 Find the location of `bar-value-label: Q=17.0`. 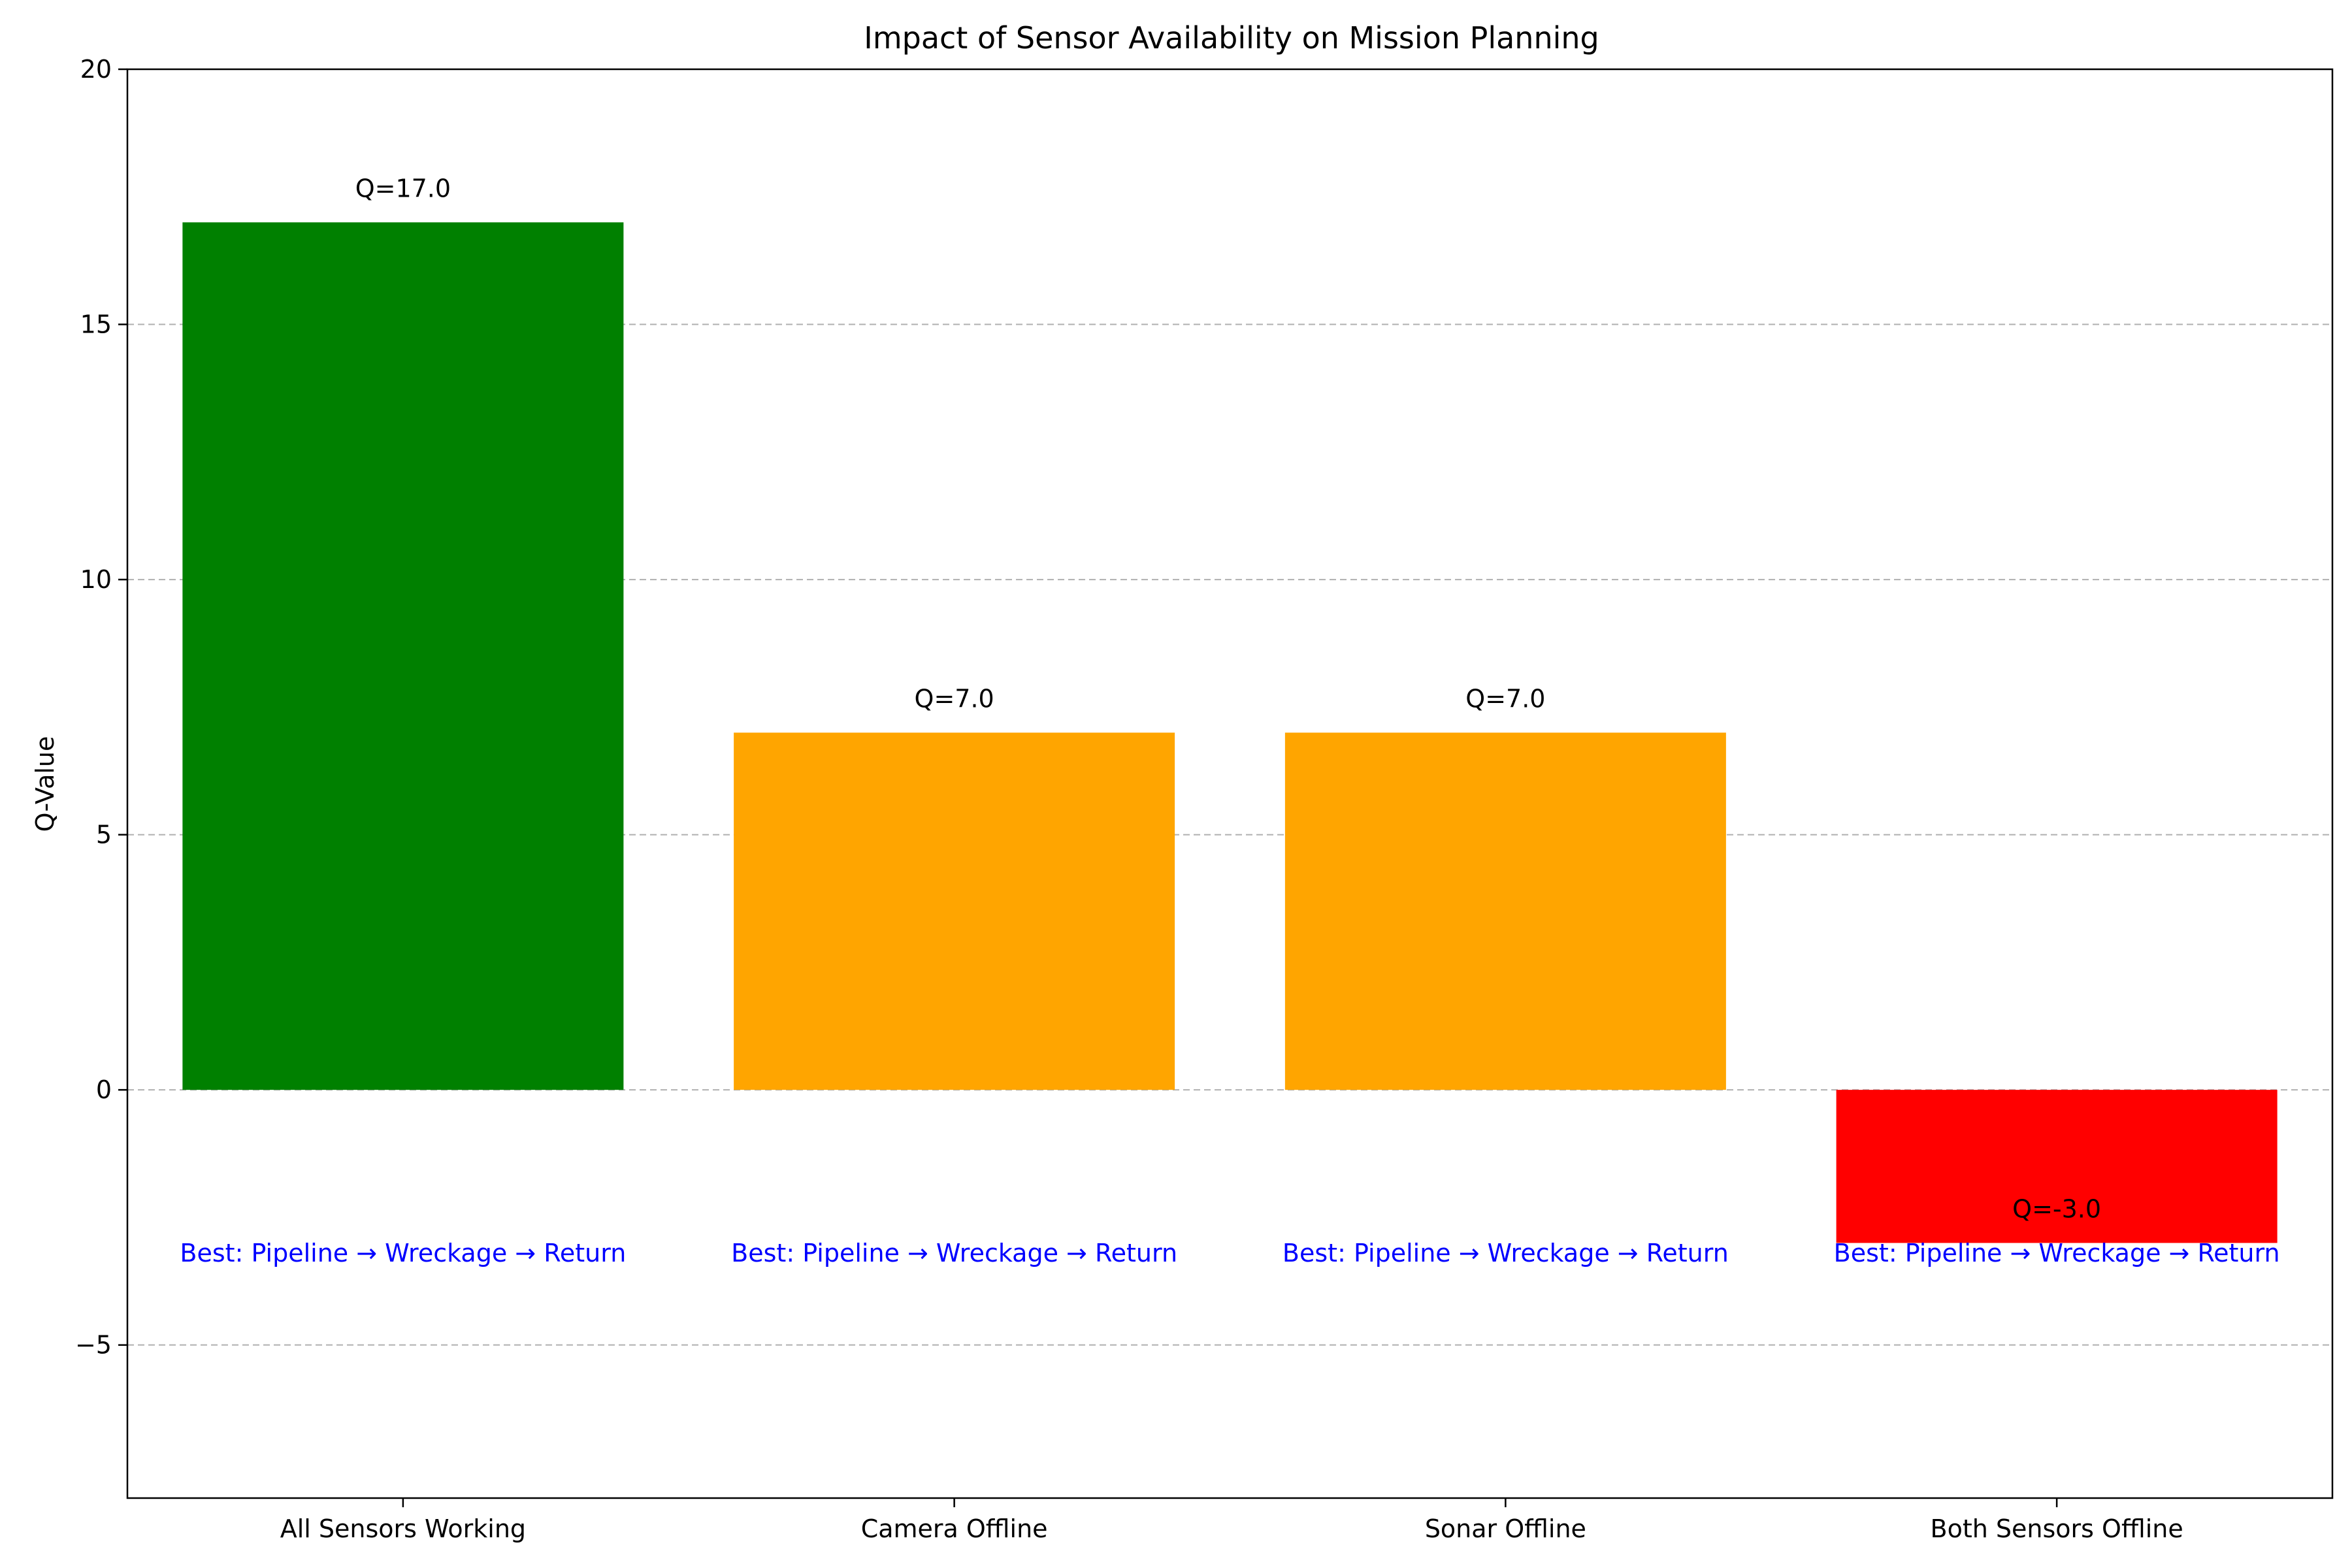

bar-value-label: Q=17.0 is located at coordinates (403, 188).